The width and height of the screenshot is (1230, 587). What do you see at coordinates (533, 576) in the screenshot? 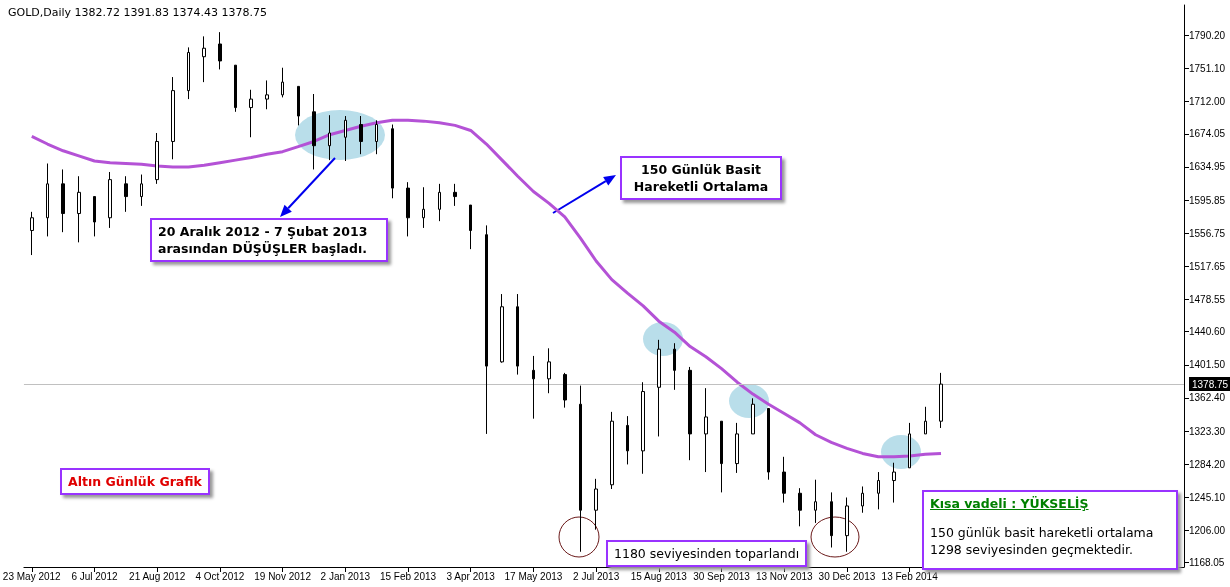
I see `x-tick-label: 17 May 2013` at bounding box center [533, 576].